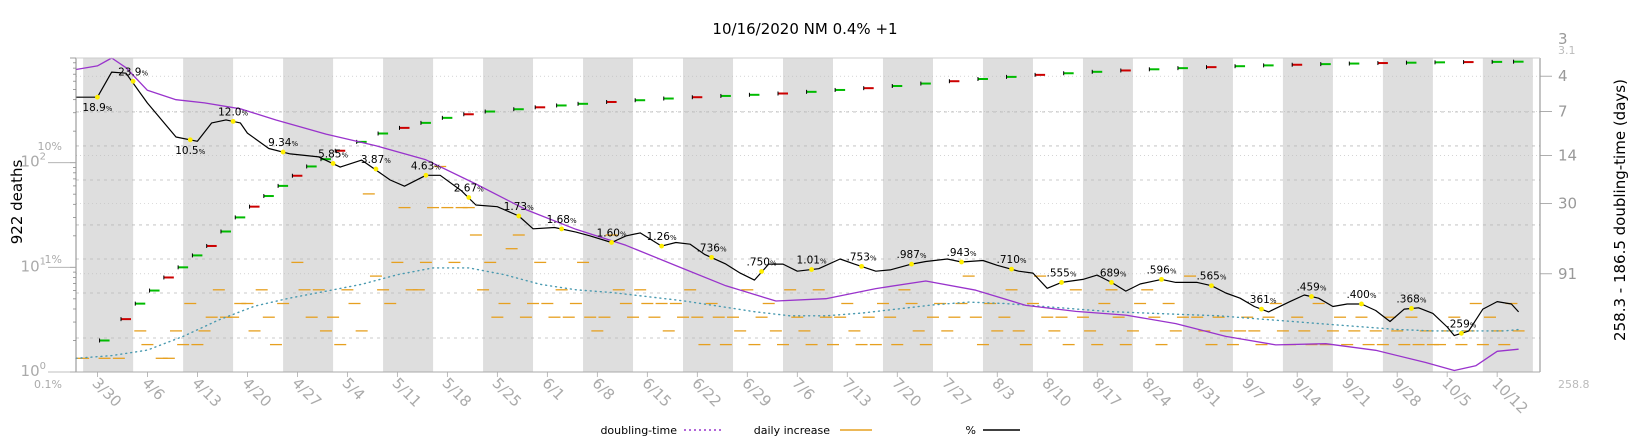 The image size is (1640, 440). Describe the element at coordinates (17, 202) in the screenshot. I see `y-axis-label-left: 922 deaths` at that location.